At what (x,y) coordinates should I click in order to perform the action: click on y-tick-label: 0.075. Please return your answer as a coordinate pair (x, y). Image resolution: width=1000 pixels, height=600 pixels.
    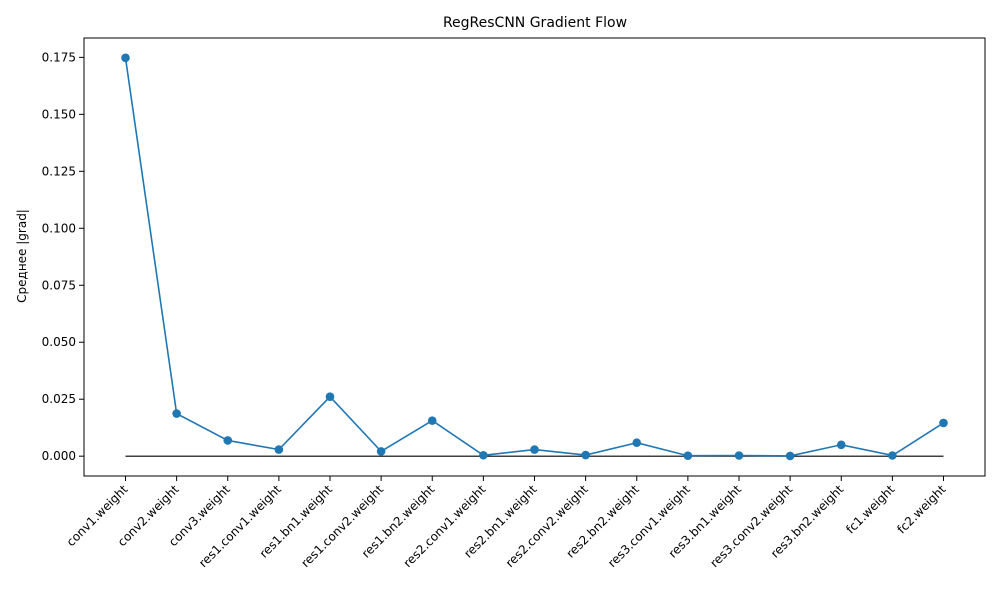
    Looking at the image, I should click on (59, 285).